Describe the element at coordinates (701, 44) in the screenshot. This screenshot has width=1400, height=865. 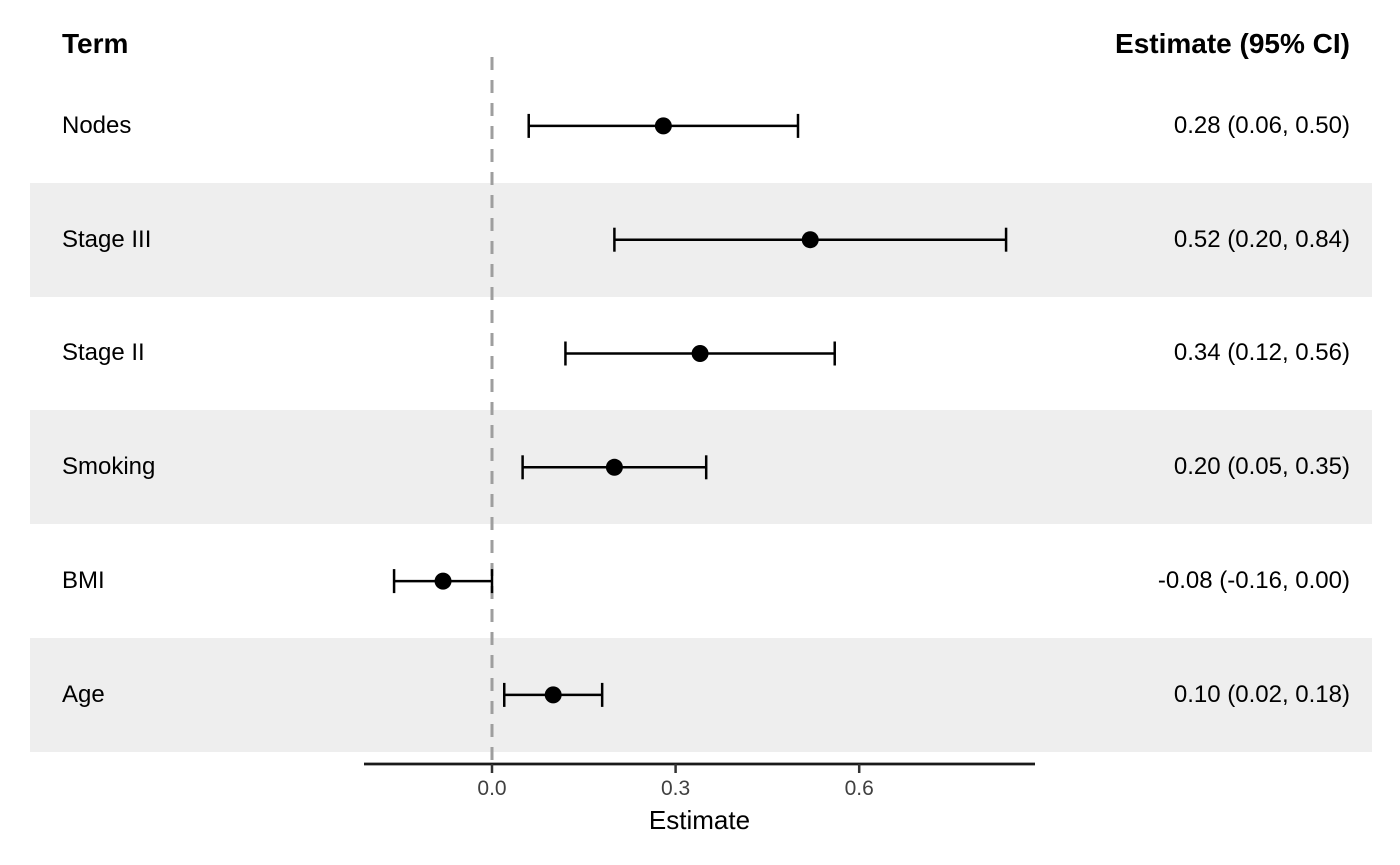
I see `column-headers: Term Estimate (95% CI)` at that location.